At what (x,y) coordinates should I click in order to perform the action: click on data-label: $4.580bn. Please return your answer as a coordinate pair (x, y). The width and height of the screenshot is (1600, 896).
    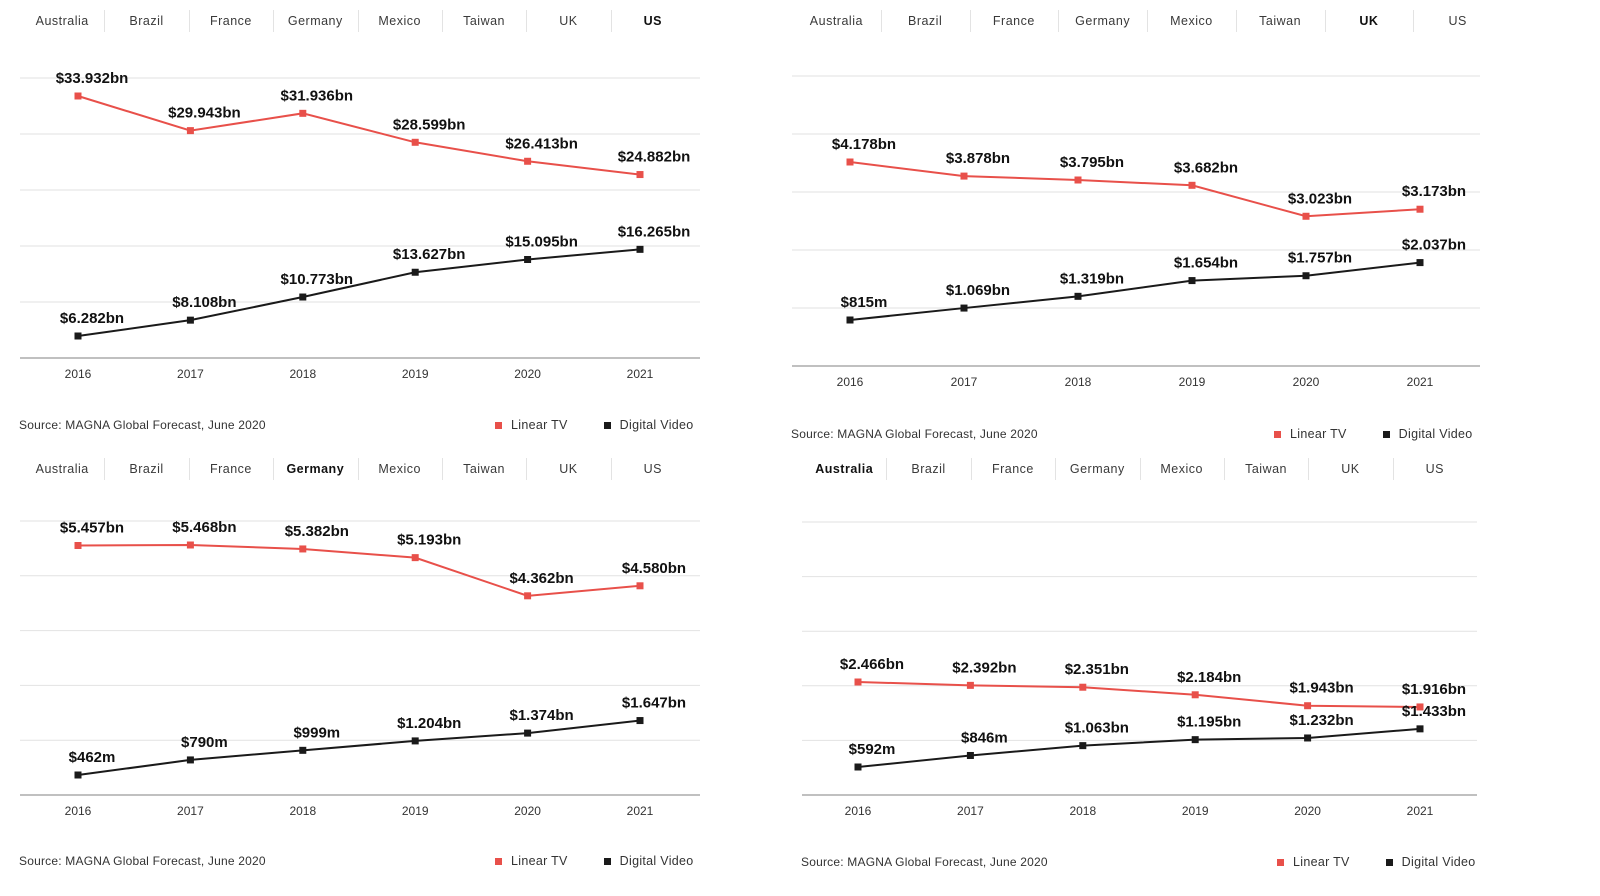
    Looking at the image, I should click on (654, 568).